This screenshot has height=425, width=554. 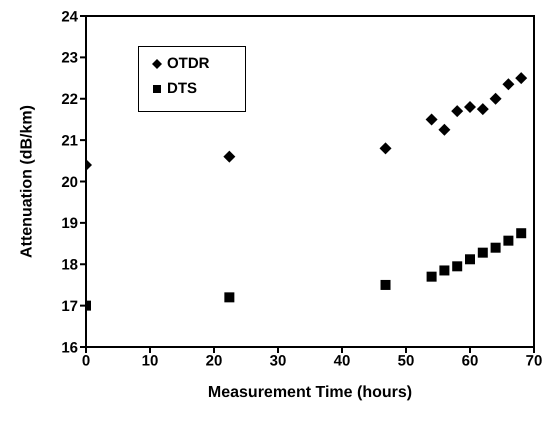 I want to click on x-tick-label: 20, so click(x=214, y=361).